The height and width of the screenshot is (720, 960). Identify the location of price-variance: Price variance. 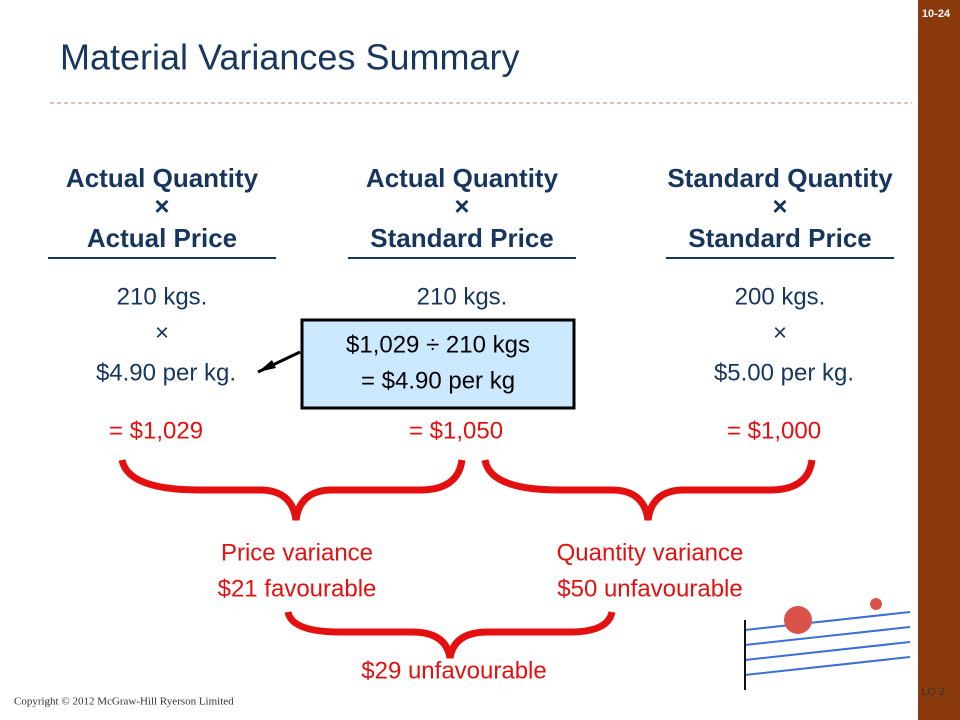
(297, 552).